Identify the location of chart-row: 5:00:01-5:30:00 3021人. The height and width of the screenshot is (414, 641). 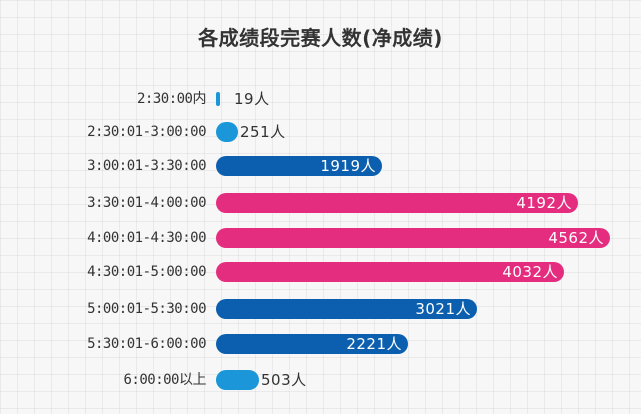
(320, 309).